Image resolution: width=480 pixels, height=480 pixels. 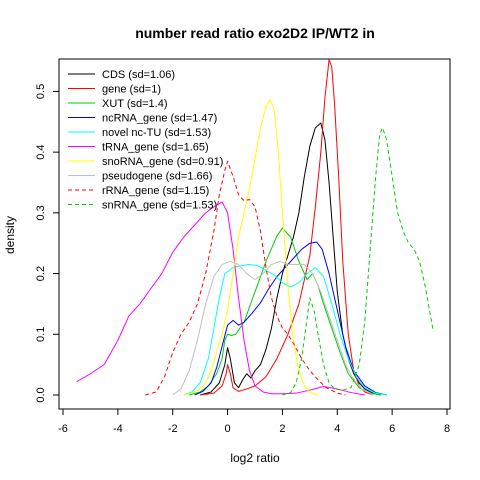 What do you see at coordinates (135, 104) in the screenshot?
I see `legend-label-2: XUT (sd=1.4)` at bounding box center [135, 104].